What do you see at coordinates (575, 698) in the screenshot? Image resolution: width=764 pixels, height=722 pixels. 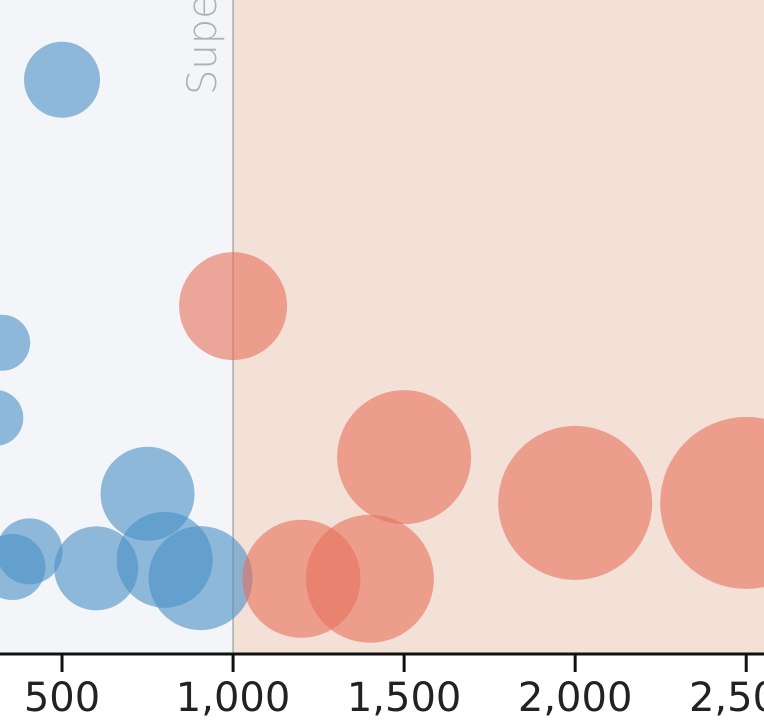 I see `x-tick-label: 2,000` at bounding box center [575, 698].